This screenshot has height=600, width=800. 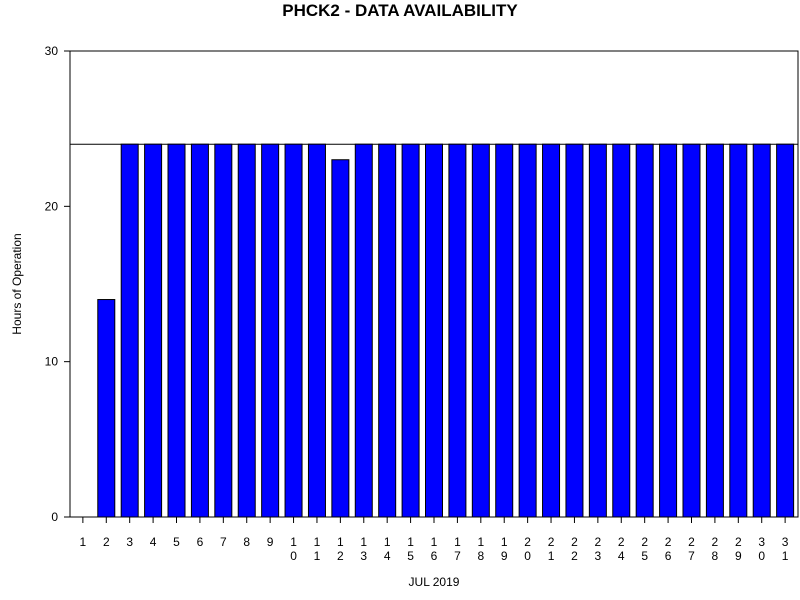 I want to click on y-axis-label: Hours of Operation, so click(x=17, y=283).